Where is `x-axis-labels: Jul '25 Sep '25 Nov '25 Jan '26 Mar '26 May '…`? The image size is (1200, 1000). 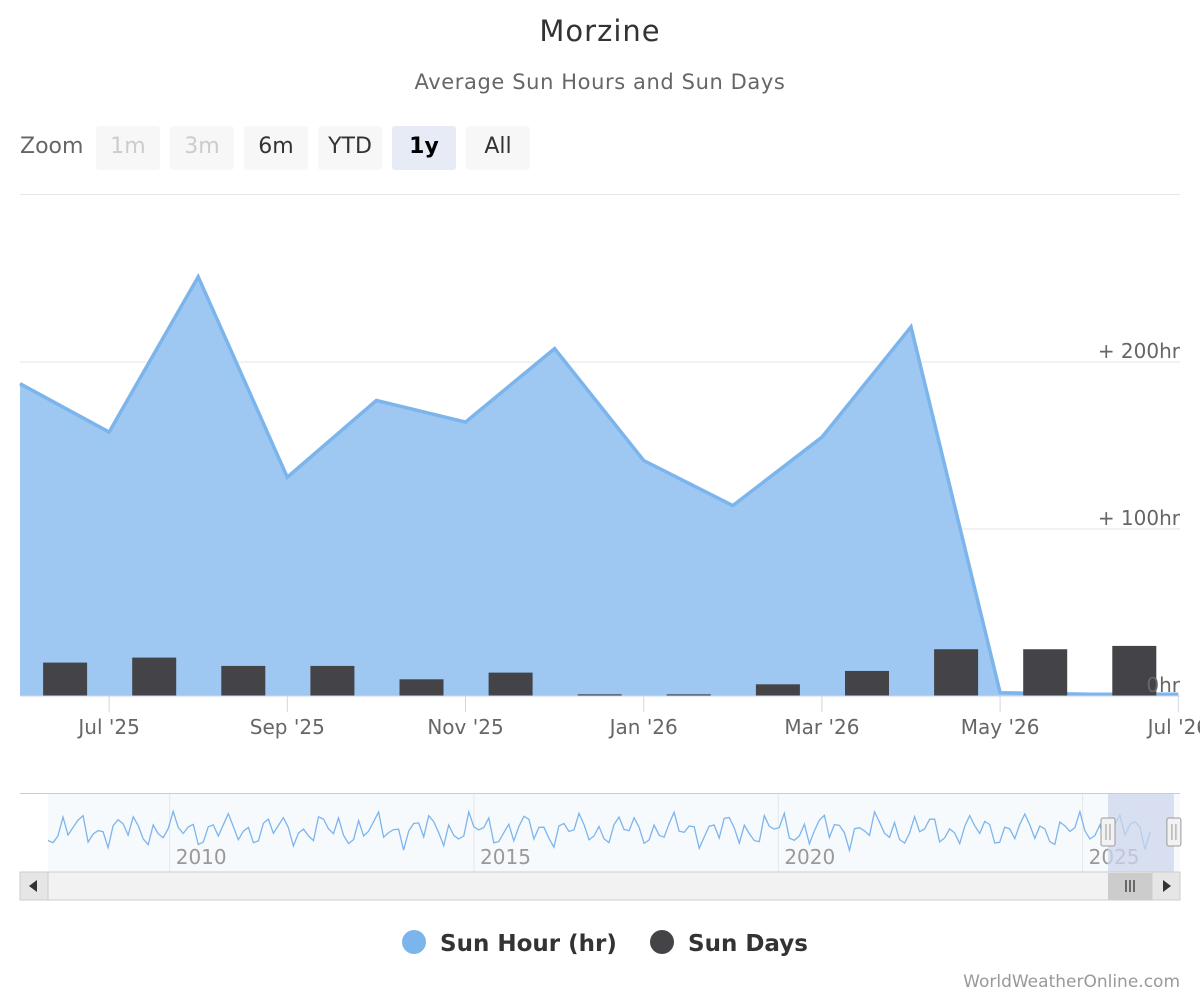 x-axis-labels: Jul '25 Sep '25 Nov '25 Jan '26 Mar '26 May '… is located at coordinates (638, 717).